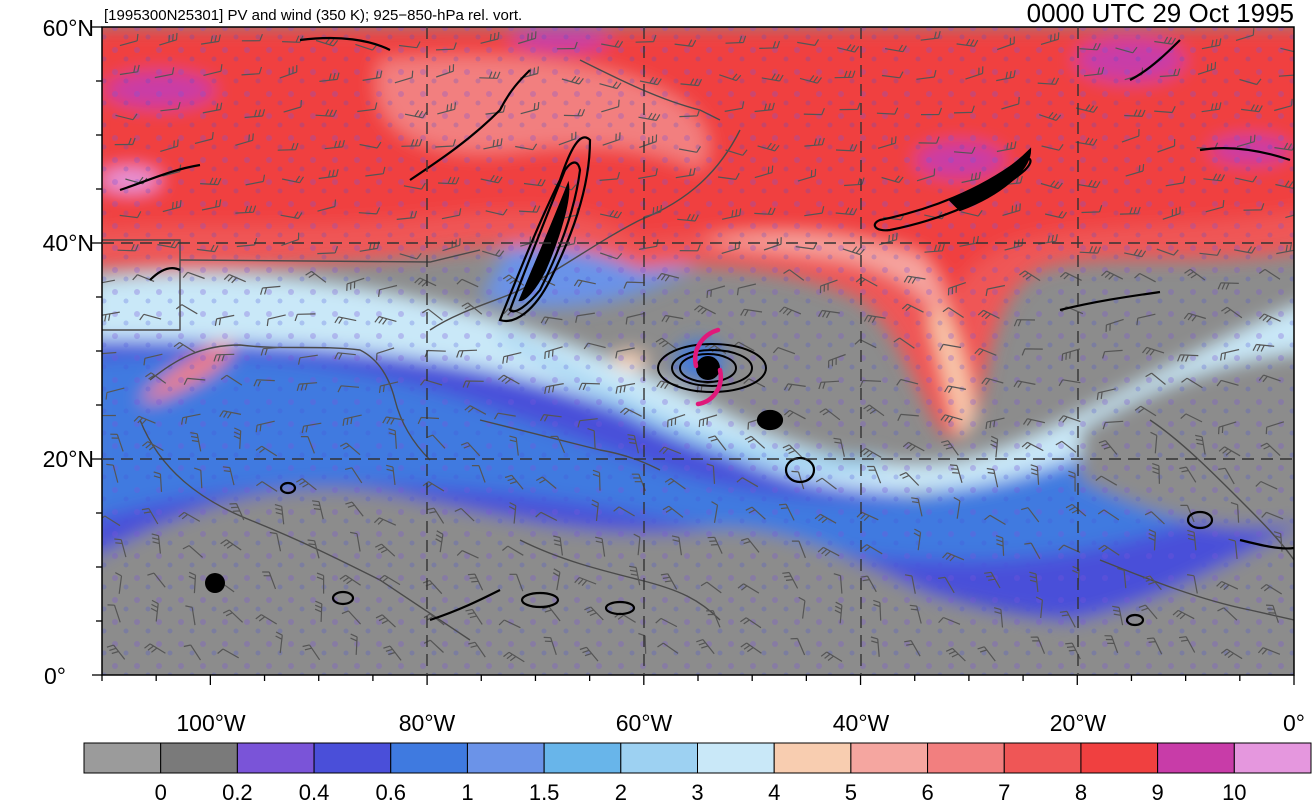  Describe the element at coordinates (774, 792) in the screenshot. I see `colorbar-label: 4` at that location.